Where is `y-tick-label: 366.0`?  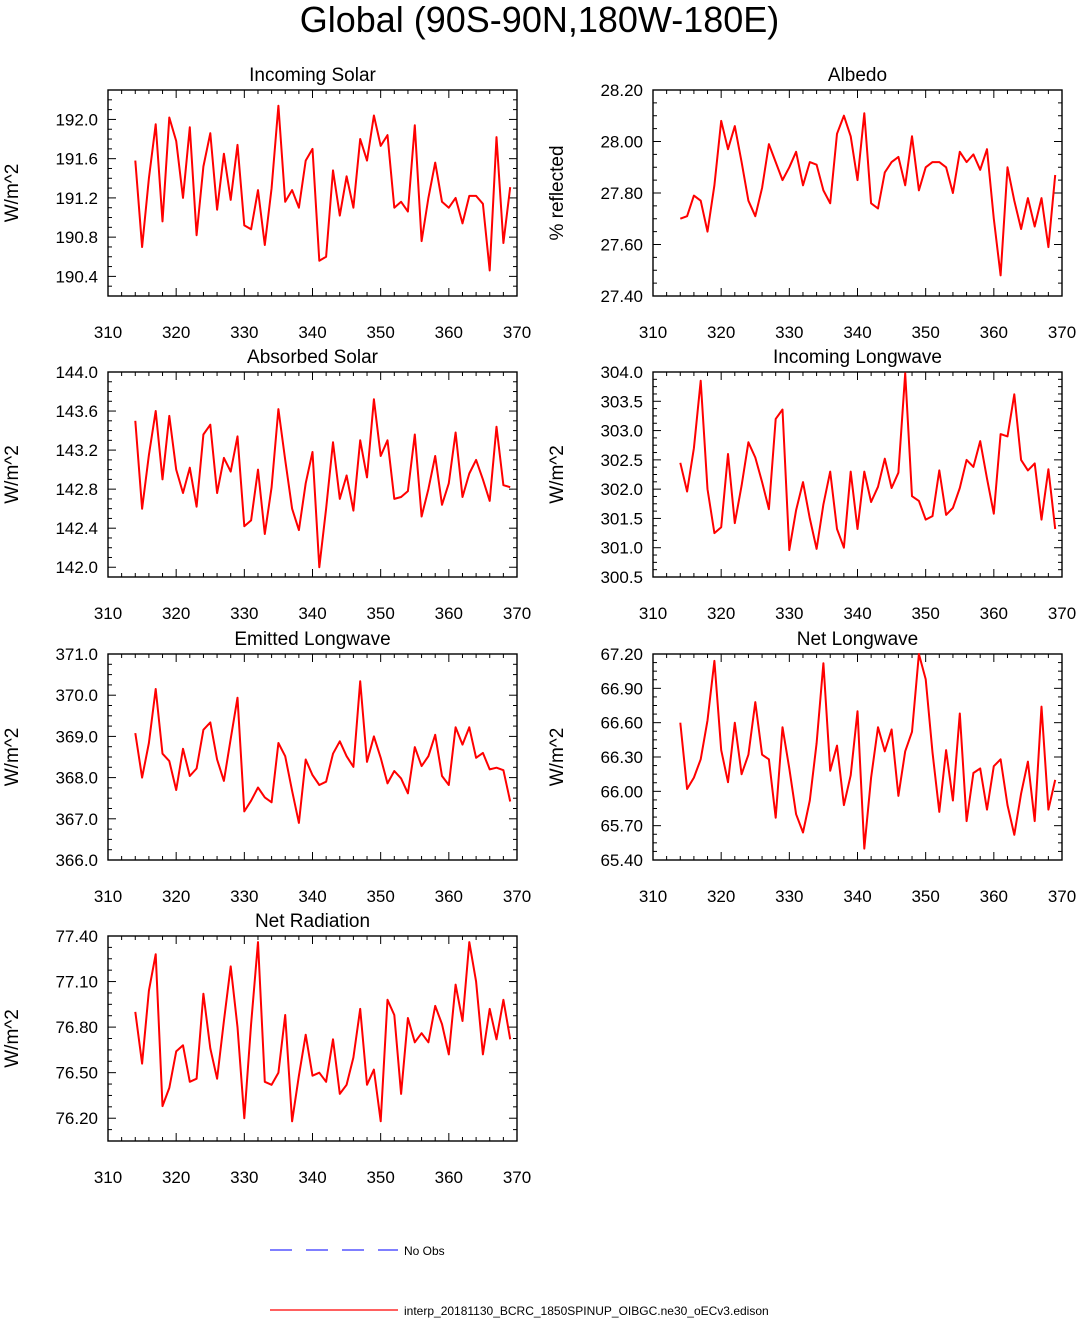
y-tick-label: 366.0 is located at coordinates (76, 860).